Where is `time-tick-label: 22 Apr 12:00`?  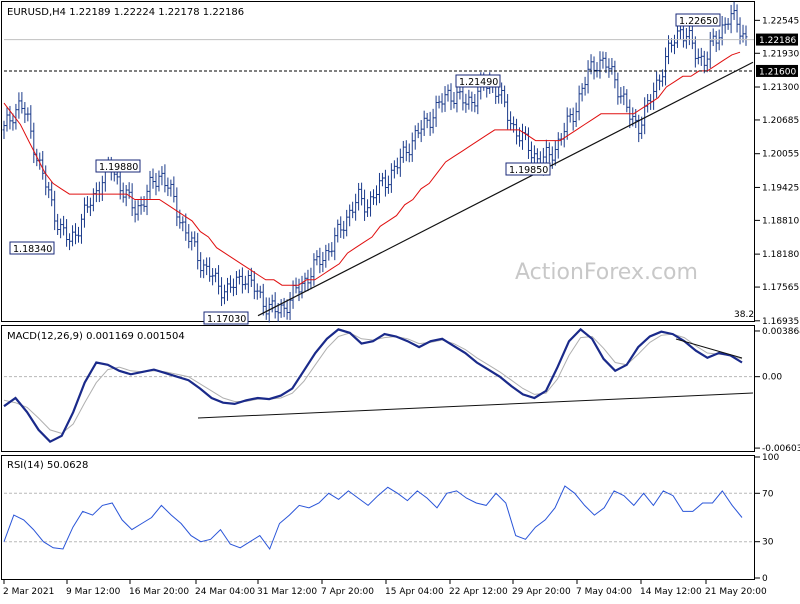
time-tick-label: 22 Apr 12:00 is located at coordinates (478, 592).